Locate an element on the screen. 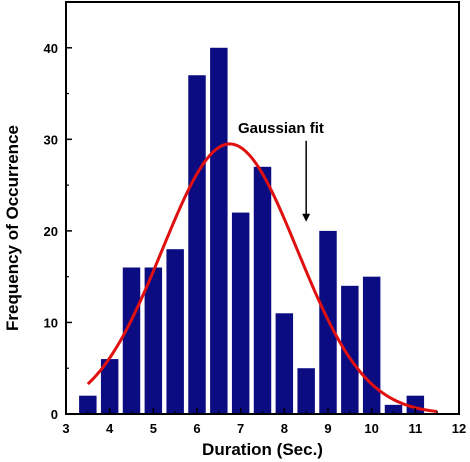  x-tick-label-11: 11 is located at coordinates (415, 428).